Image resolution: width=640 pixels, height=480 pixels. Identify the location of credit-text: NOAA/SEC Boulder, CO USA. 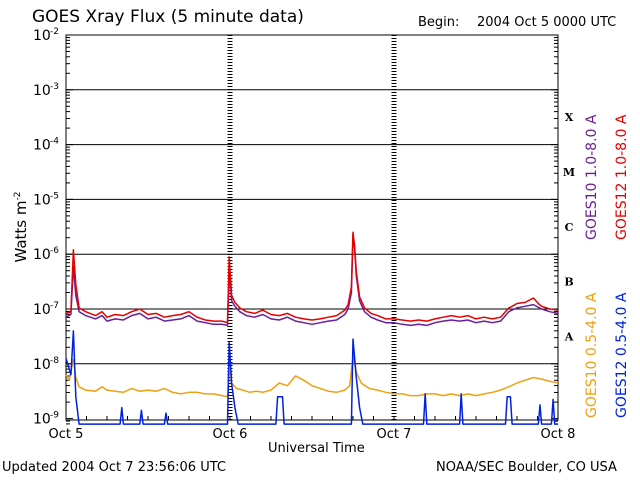
(526, 467).